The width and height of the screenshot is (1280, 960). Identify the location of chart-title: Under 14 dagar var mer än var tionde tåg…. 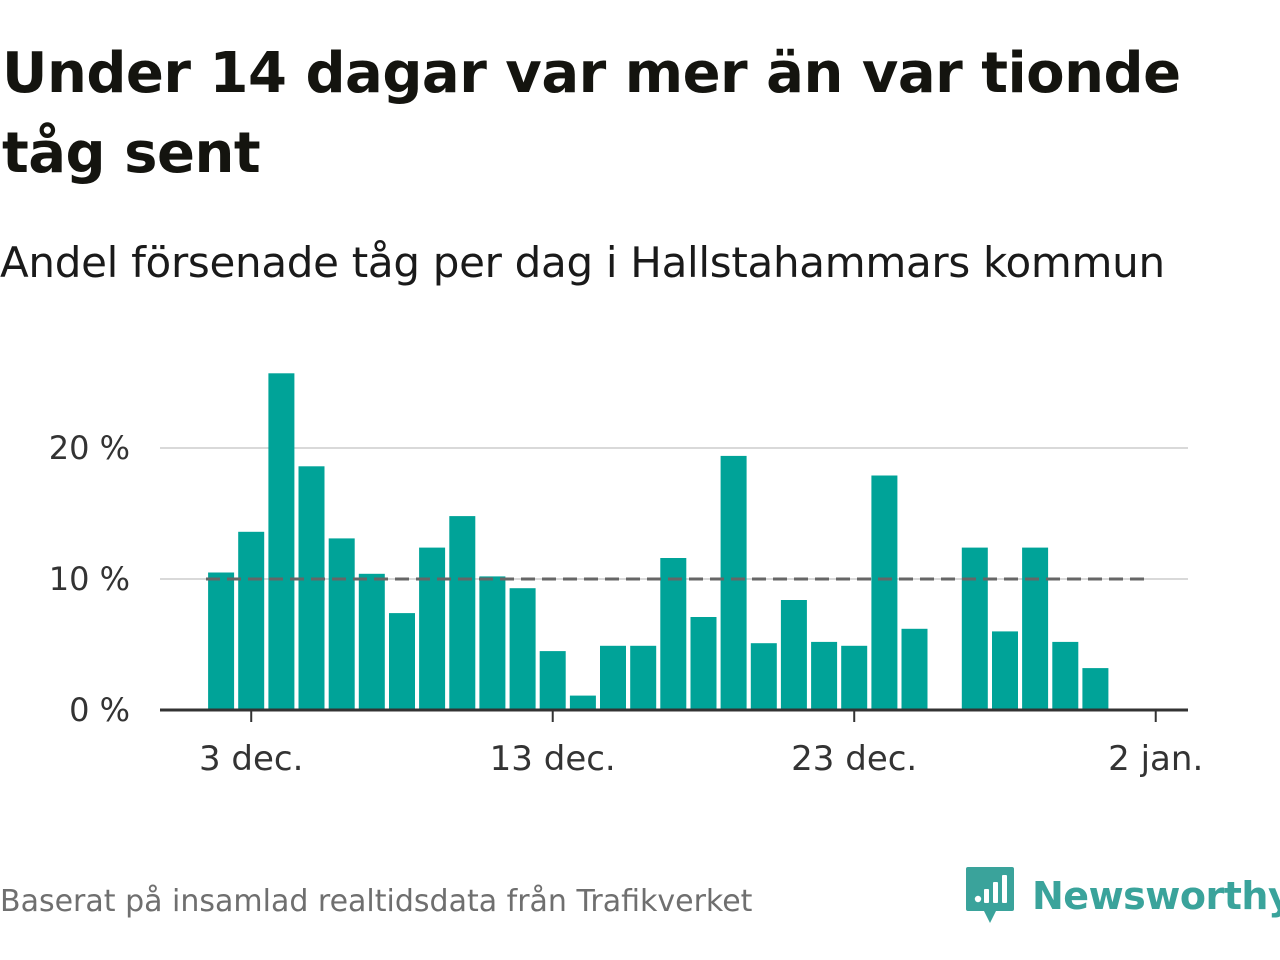
(591, 113).